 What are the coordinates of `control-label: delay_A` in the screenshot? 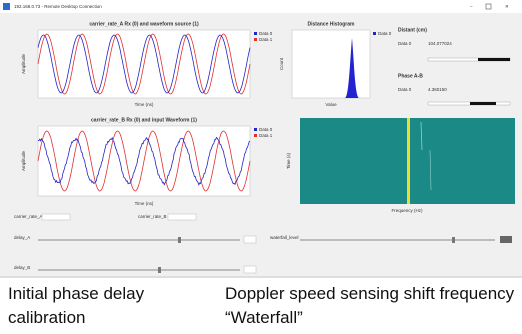 It's located at (22, 237).